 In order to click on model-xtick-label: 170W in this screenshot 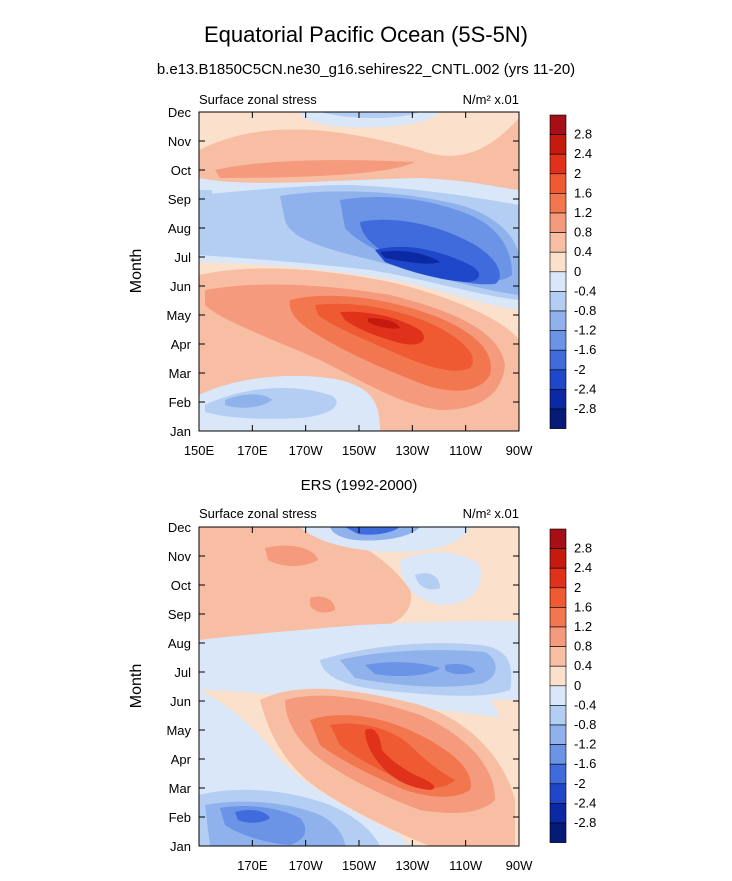, I will do `click(306, 450)`.